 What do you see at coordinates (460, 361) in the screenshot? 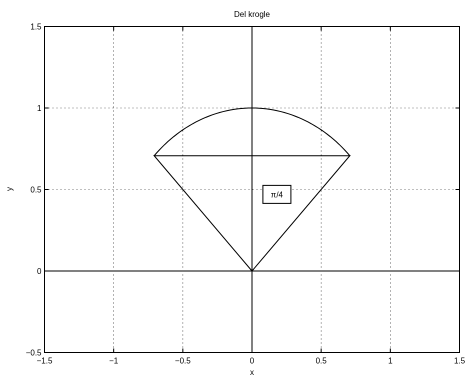
I see `x-tick-label: 1.5` at bounding box center [460, 361].